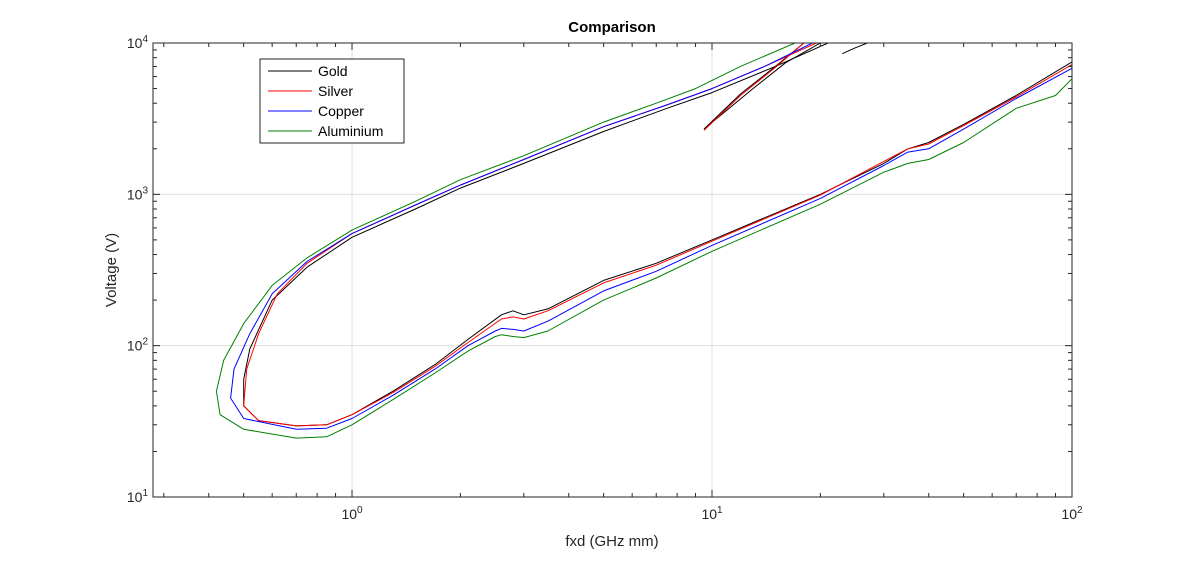 This screenshot has width=1184, height=565. I want to click on y-axis-label: Voltage (V), so click(111, 270).